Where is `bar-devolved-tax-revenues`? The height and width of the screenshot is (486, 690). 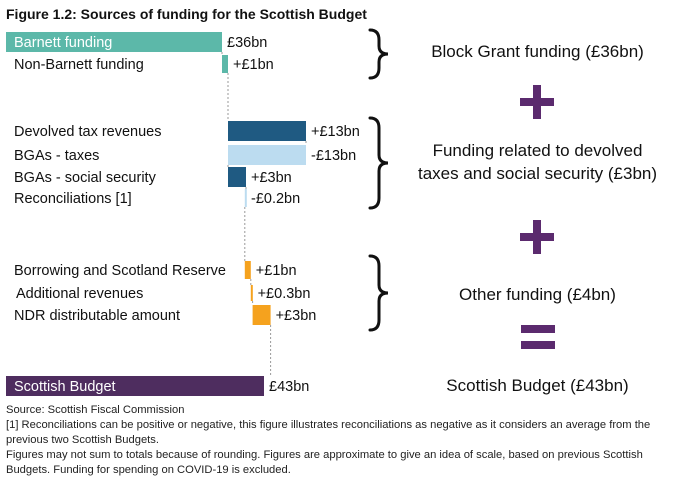
bar-devolved-tax-revenues is located at coordinates (267, 131).